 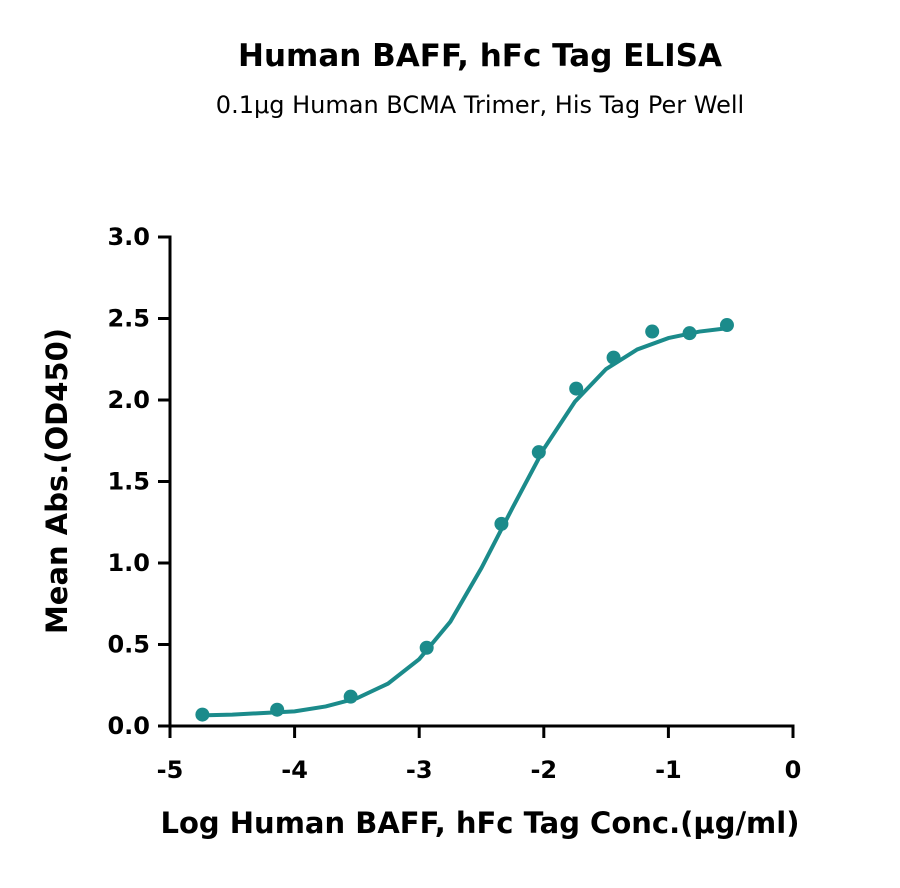 What do you see at coordinates (294, 770) in the screenshot?
I see `x-tick-label: -4` at bounding box center [294, 770].